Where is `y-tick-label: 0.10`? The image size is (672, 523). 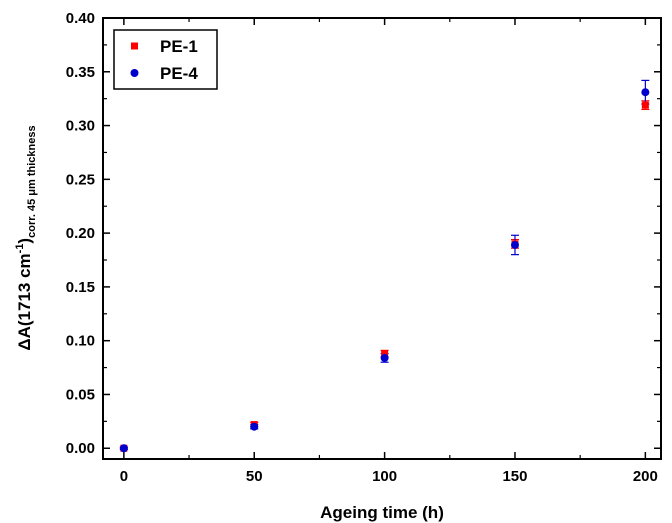
y-tick-label: 0.10 is located at coordinates (80, 341).